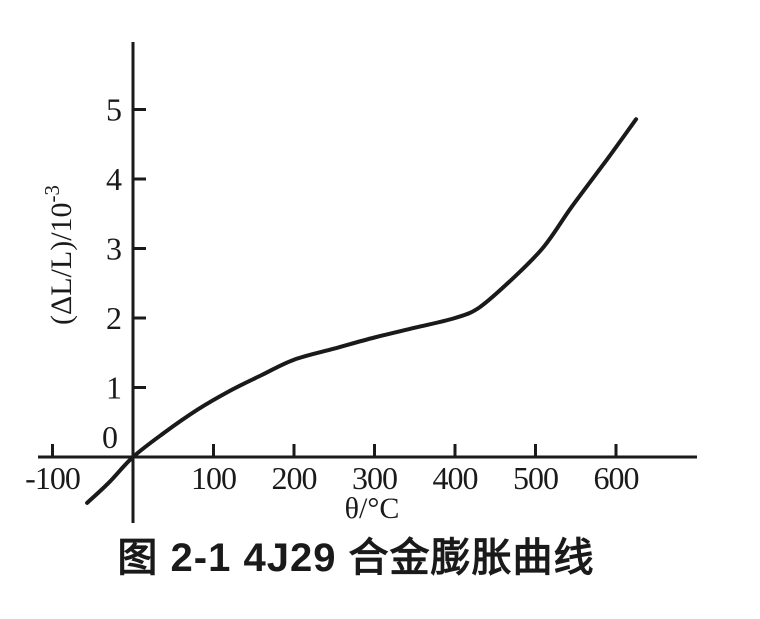 Image resolution: width=760 pixels, height=619 pixels. I want to click on y-tick-label: 2, so click(113, 318).